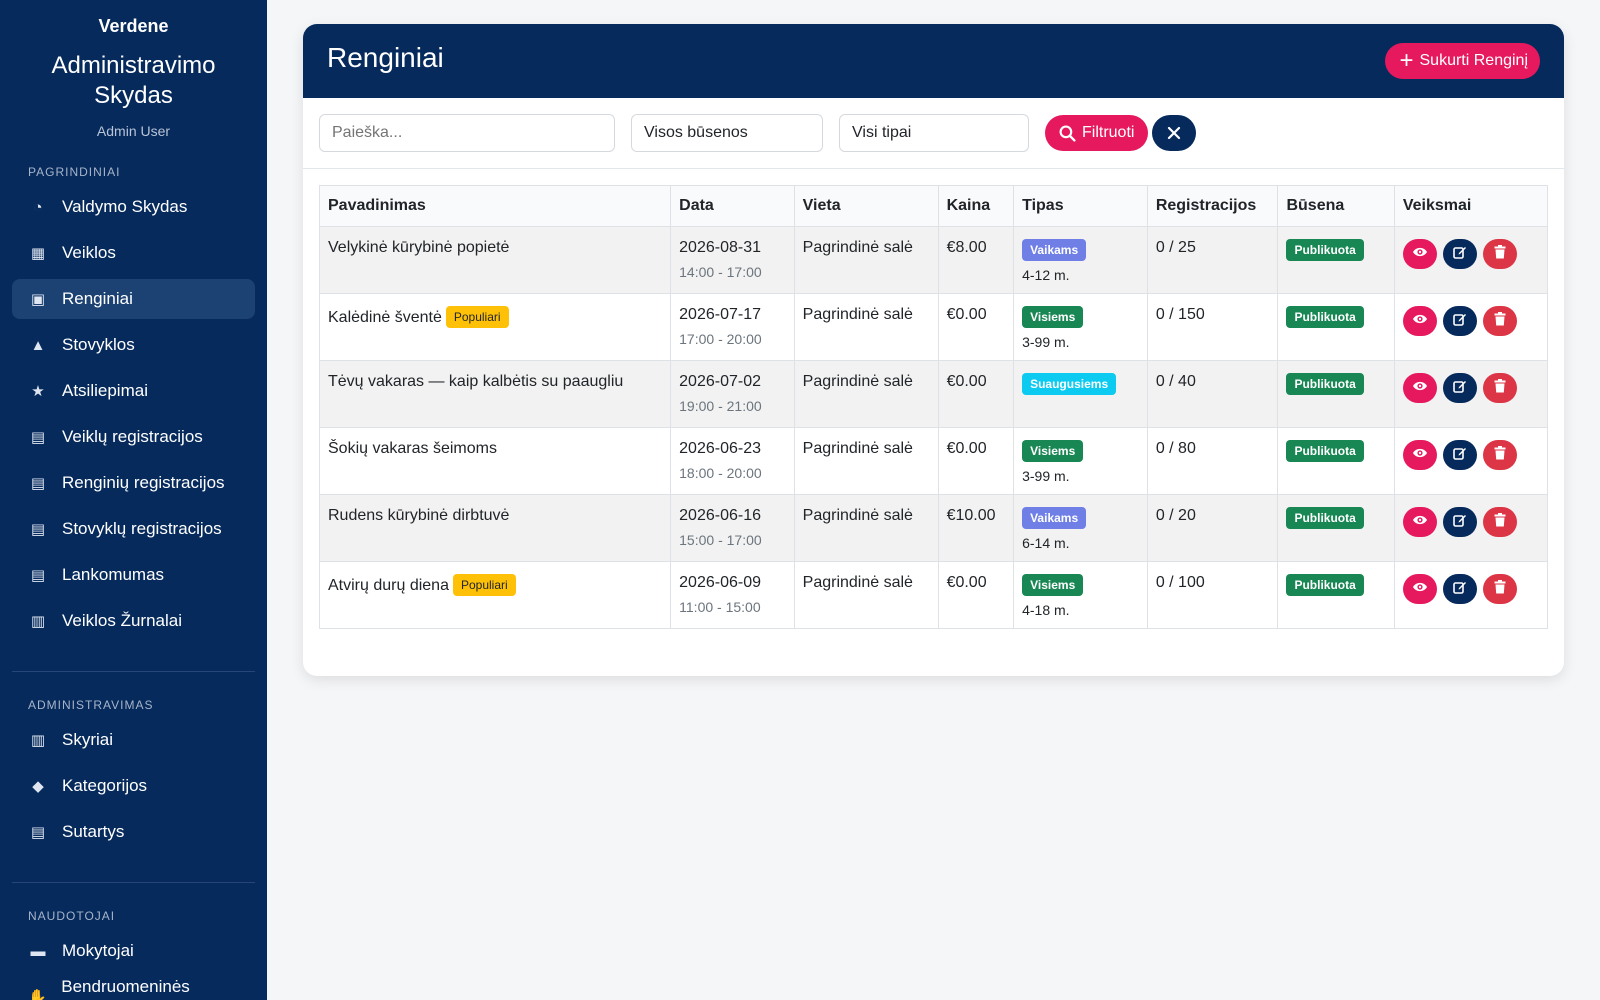 The width and height of the screenshot is (1600, 1000). What do you see at coordinates (495, 327) in the screenshot?
I see `event-name-cell: Kalėdinė šventė Populiari` at bounding box center [495, 327].